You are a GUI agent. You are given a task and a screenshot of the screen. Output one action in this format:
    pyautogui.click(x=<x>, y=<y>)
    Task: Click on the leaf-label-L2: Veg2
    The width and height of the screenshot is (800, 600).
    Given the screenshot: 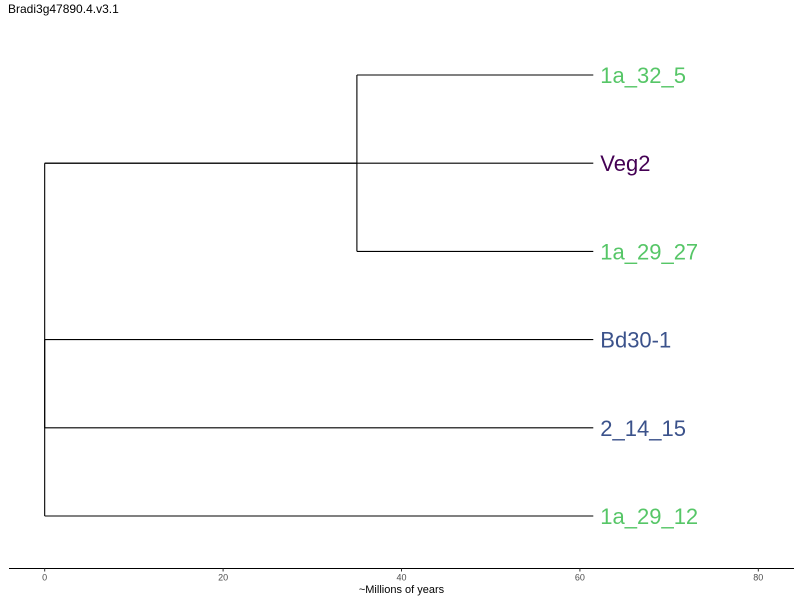 What is the action you would take?
    pyautogui.click(x=625, y=163)
    